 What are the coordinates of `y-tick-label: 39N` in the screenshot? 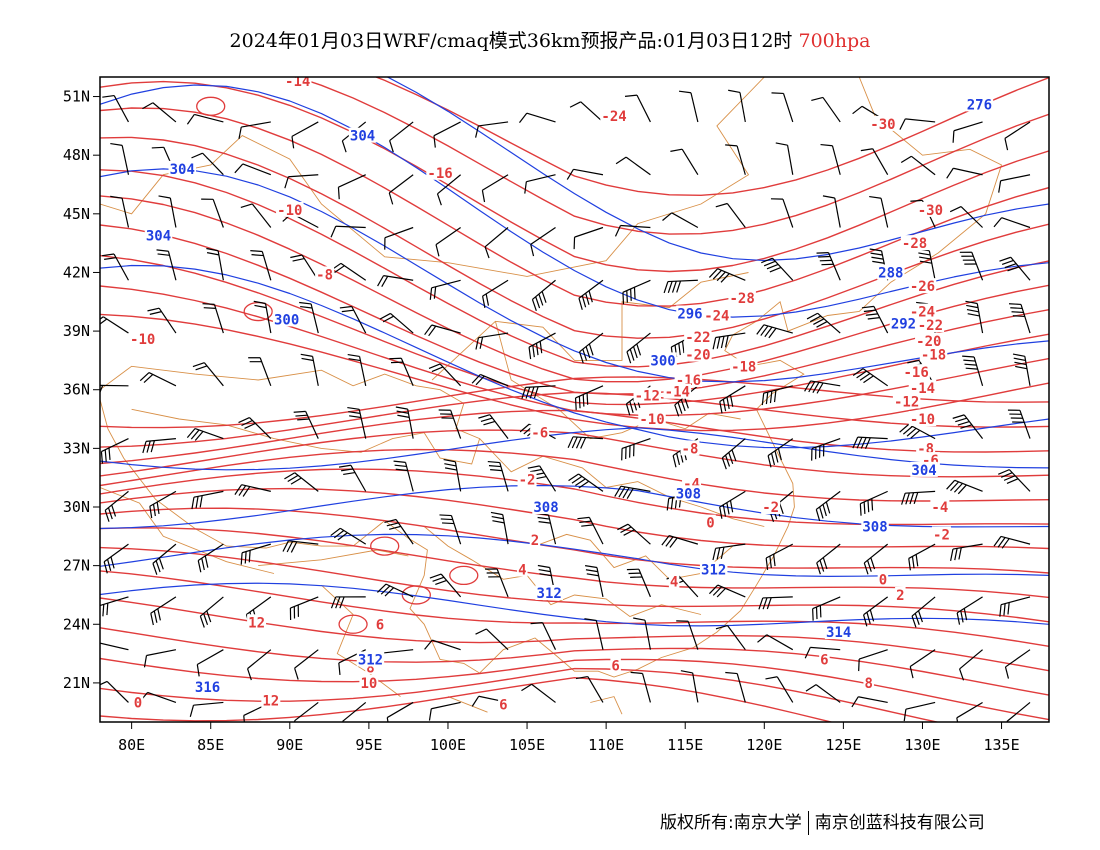 It's located at (76, 331).